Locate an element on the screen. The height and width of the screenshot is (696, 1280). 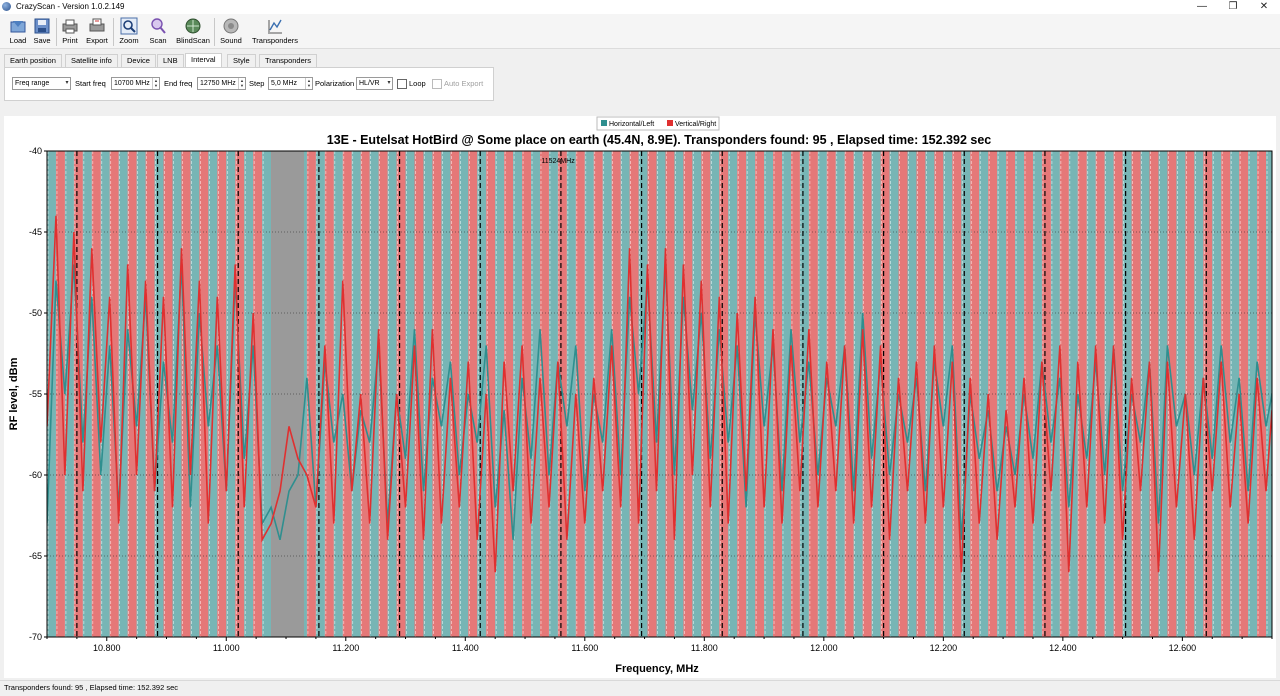
export-button: Export is located at coordinates (97, 31).